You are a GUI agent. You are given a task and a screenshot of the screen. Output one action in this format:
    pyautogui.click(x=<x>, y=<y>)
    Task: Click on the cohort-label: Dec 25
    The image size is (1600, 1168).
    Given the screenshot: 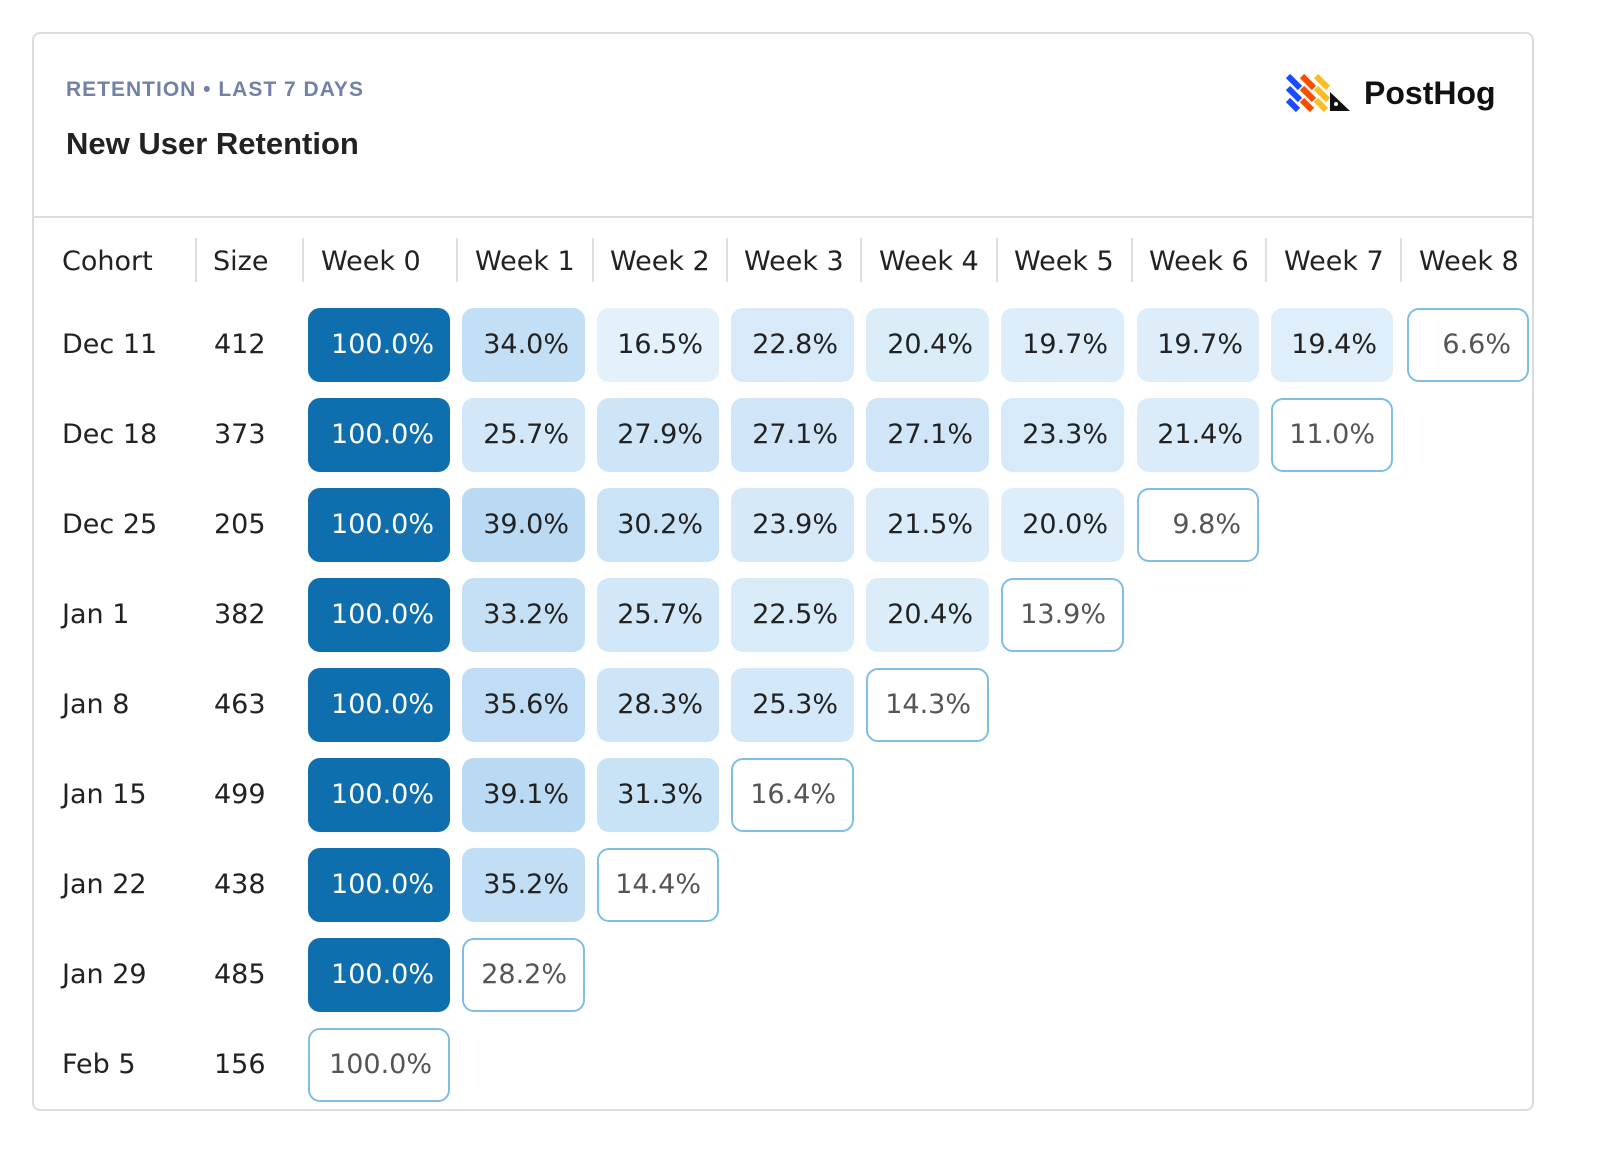 What is the action you would take?
    pyautogui.click(x=110, y=524)
    